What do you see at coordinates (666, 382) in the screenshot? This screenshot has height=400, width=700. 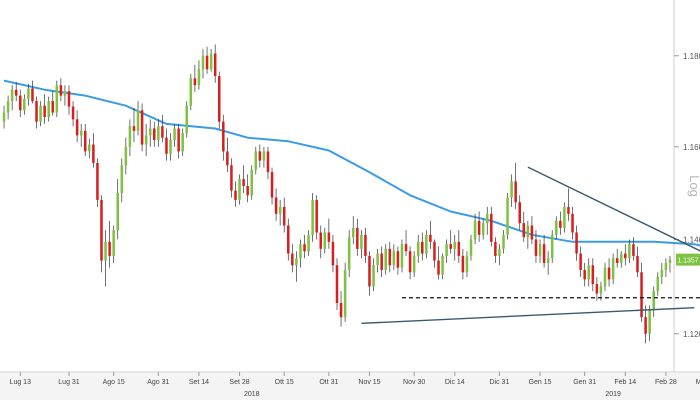 I see `x-tick-label: Feb 28` at bounding box center [666, 382].